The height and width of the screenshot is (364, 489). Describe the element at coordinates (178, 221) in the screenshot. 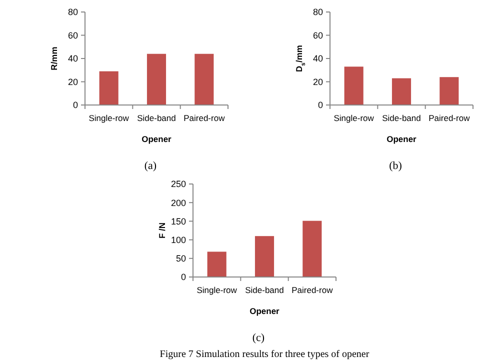

I see `y-tick-label: 150` at that location.